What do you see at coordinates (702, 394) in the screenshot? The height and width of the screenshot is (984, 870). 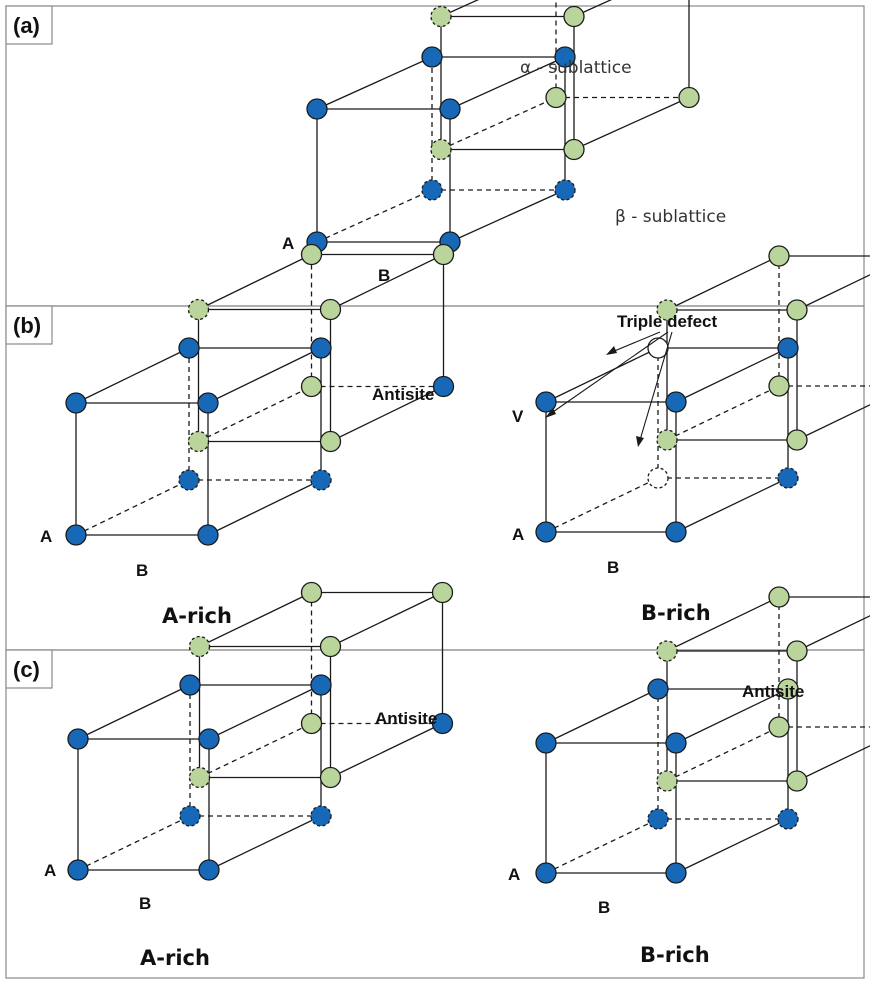 I see `lattice-cube-b-b-rich` at bounding box center [702, 394].